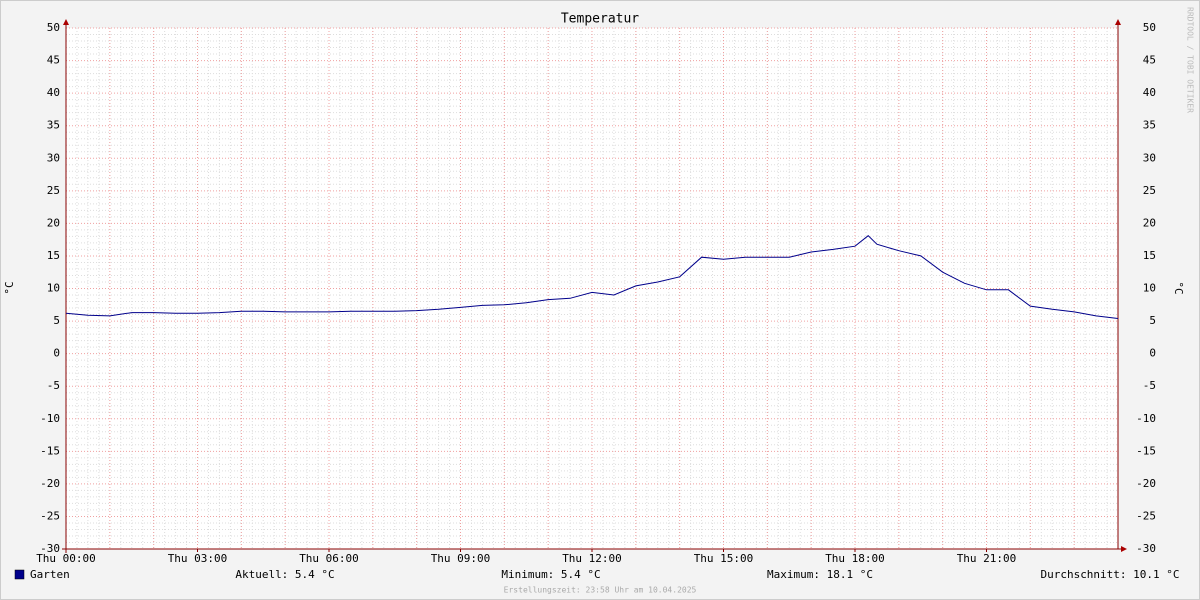 Image resolution: width=1200 pixels, height=600 pixels. I want to click on watermark: RRDTOOL / TOBI OETIKER, so click(1190, 60).